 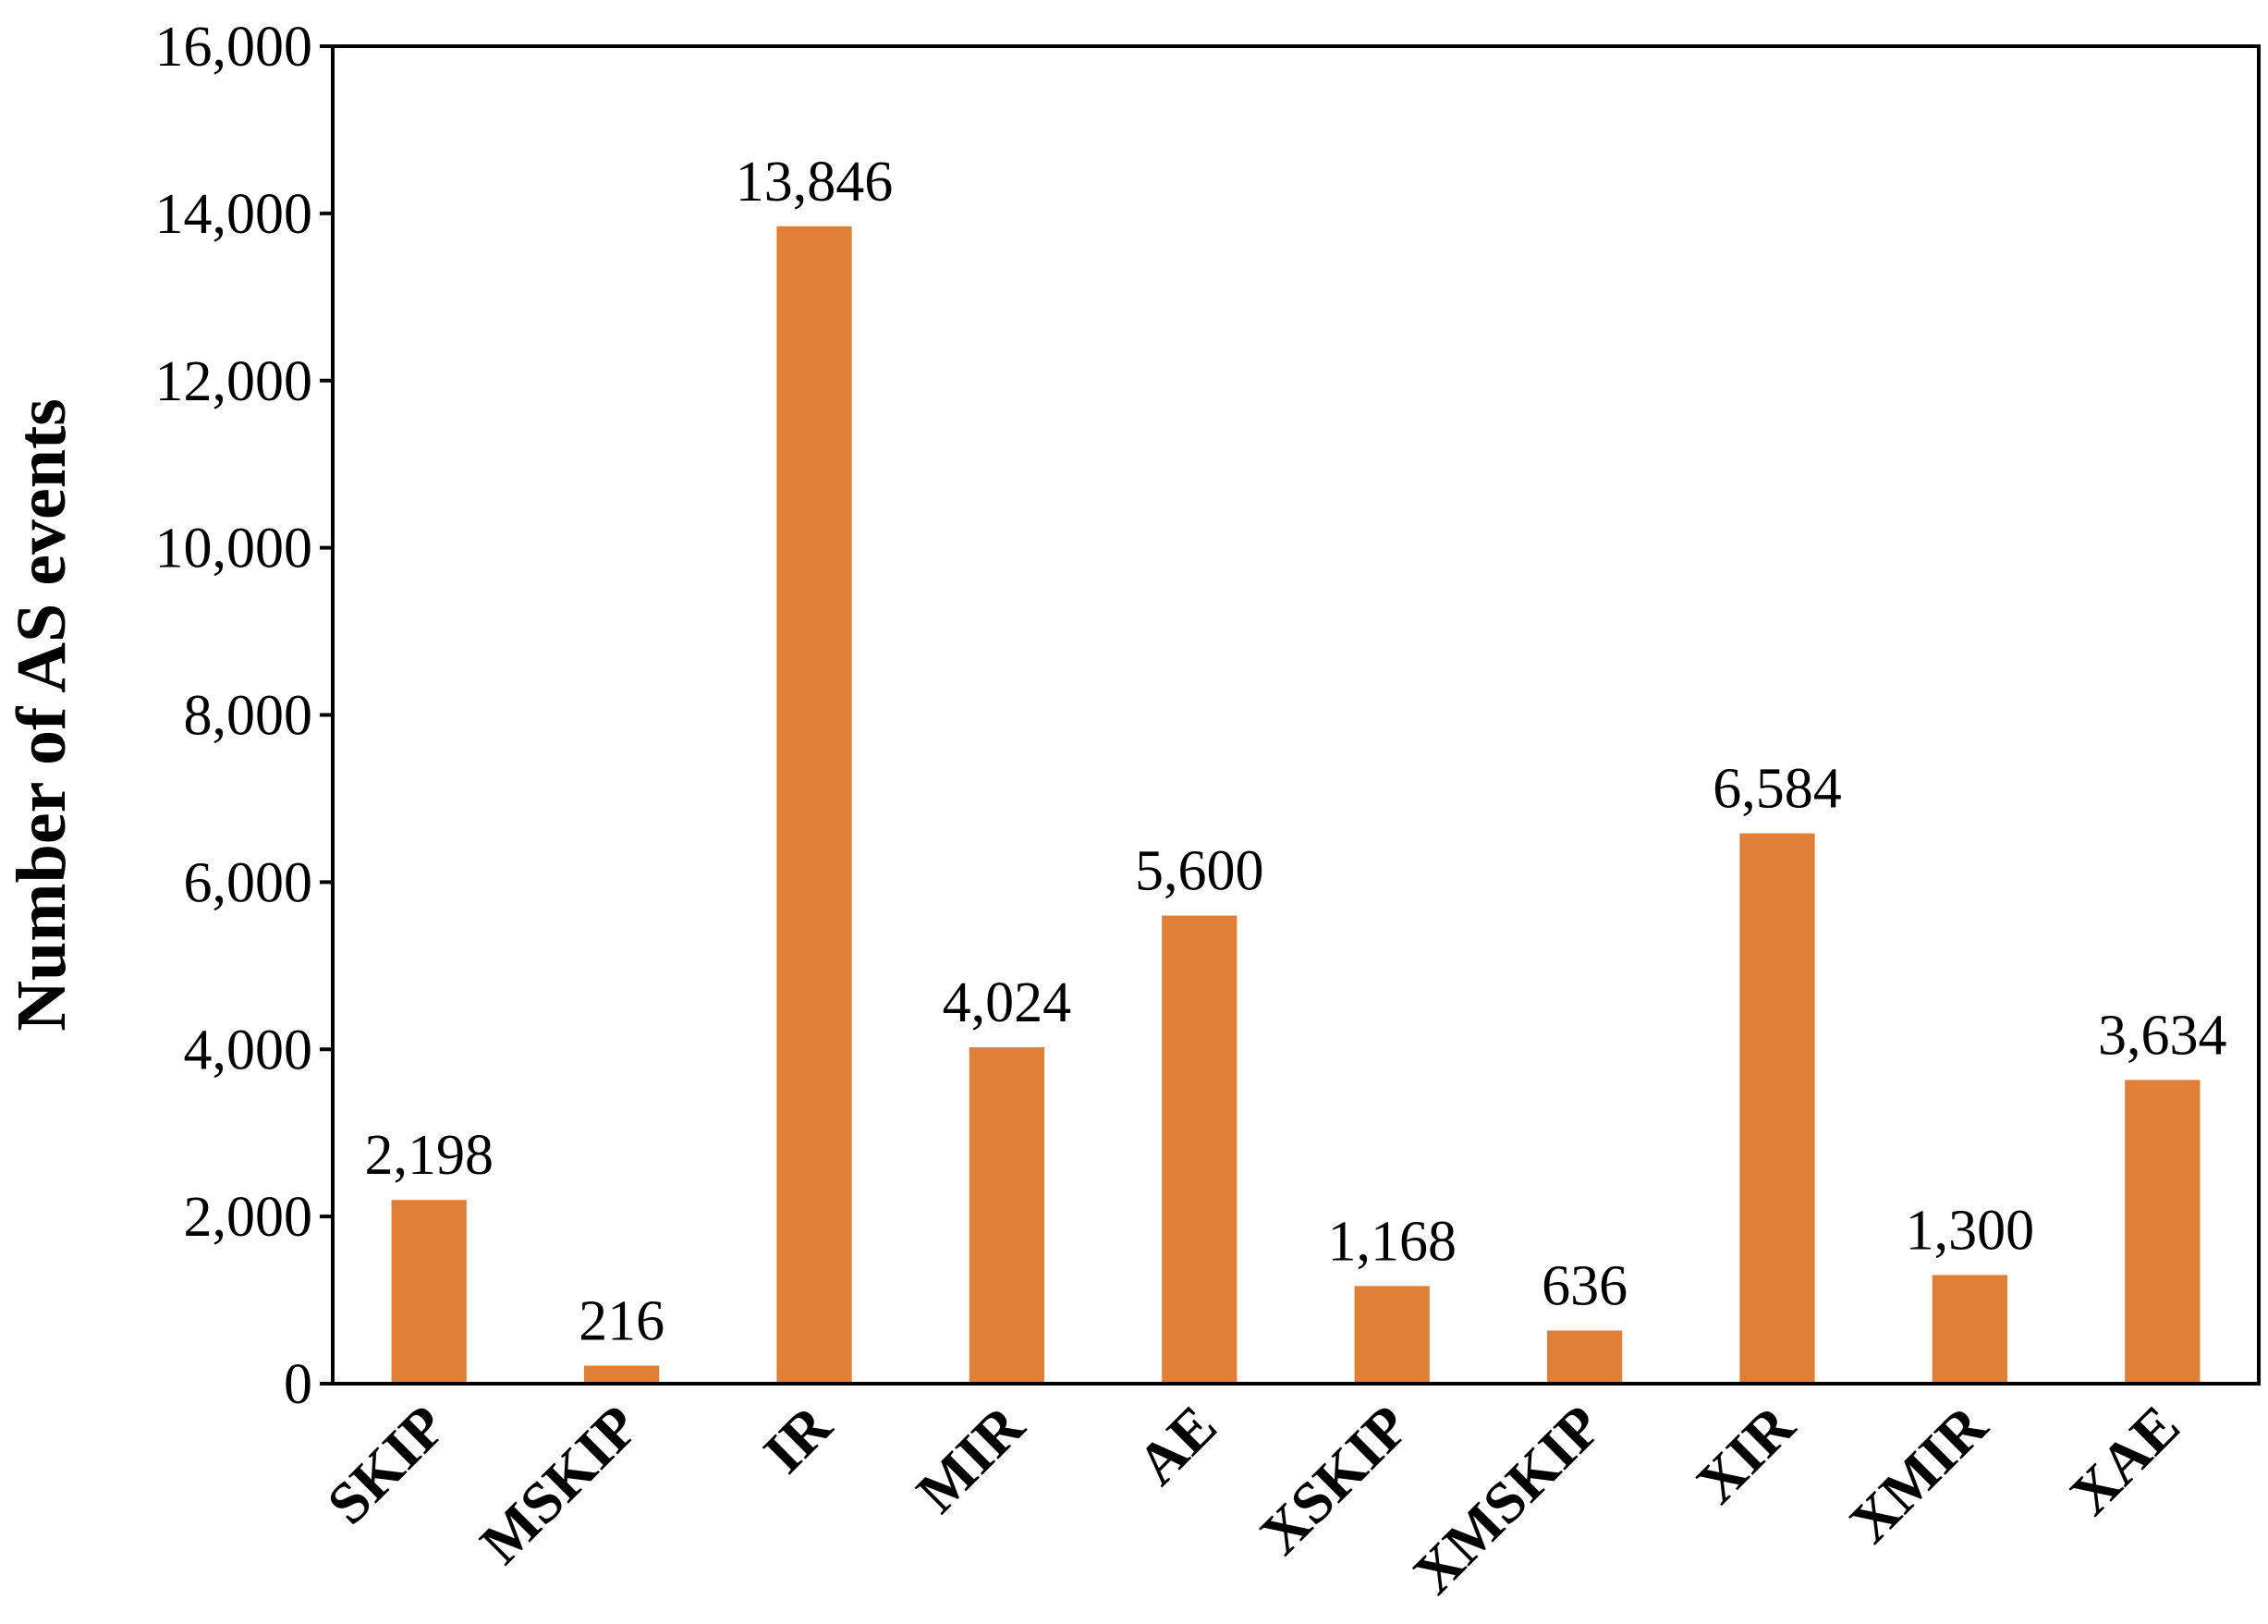 What do you see at coordinates (1007, 1002) in the screenshot?
I see `data-label-mir: 4,024` at bounding box center [1007, 1002].